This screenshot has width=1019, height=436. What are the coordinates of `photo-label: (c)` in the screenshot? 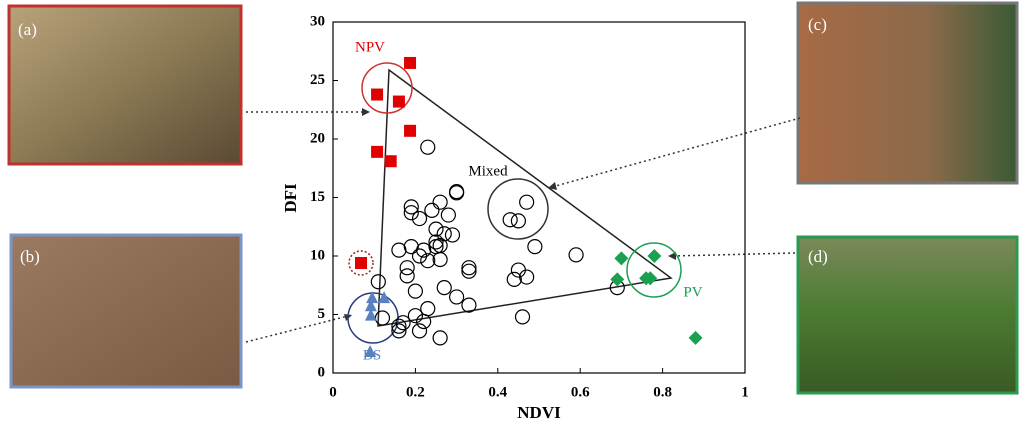 It's located at (817, 24).